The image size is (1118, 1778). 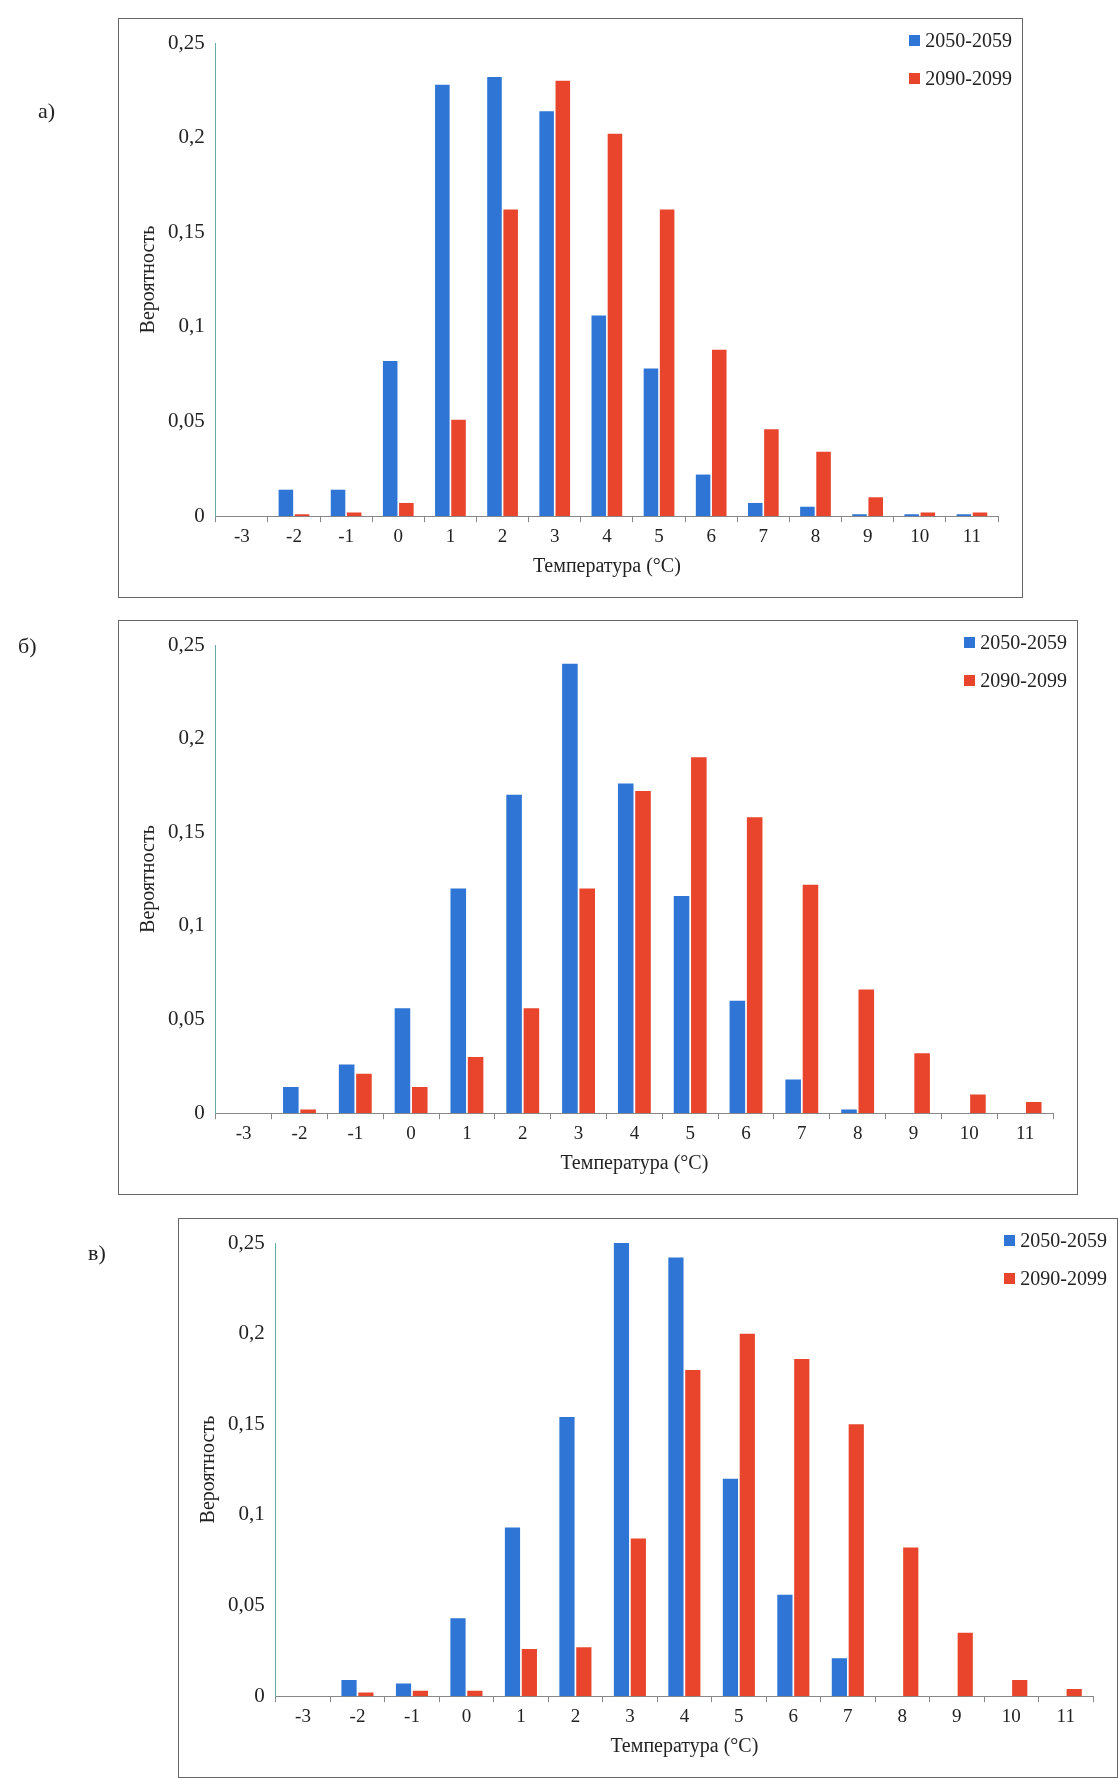 I want to click on x-tick-label: 9, so click(x=957, y=1715).